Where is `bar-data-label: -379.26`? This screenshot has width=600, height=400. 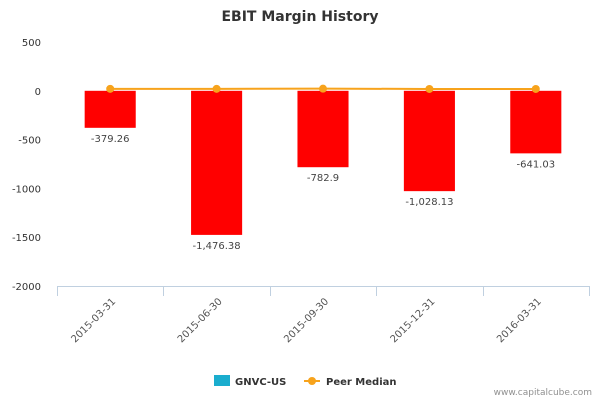 bar-data-label: -379.26 is located at coordinates (110, 139).